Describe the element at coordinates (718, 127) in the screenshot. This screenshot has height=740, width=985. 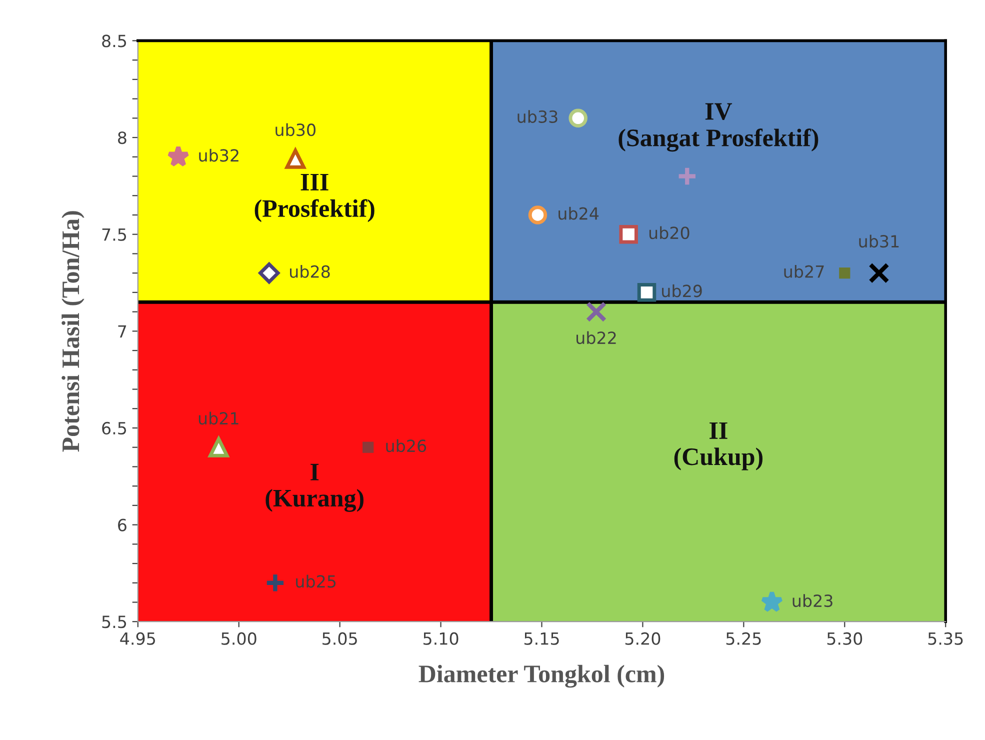
I see `band-label: IV (Sangat Prosfektif)` at that location.